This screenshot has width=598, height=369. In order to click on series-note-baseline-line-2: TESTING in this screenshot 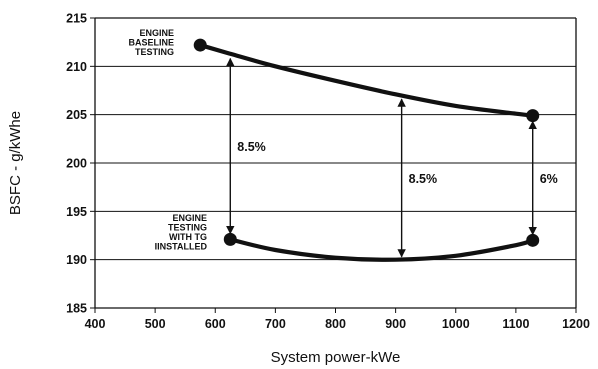, I will do `click(154, 52)`.